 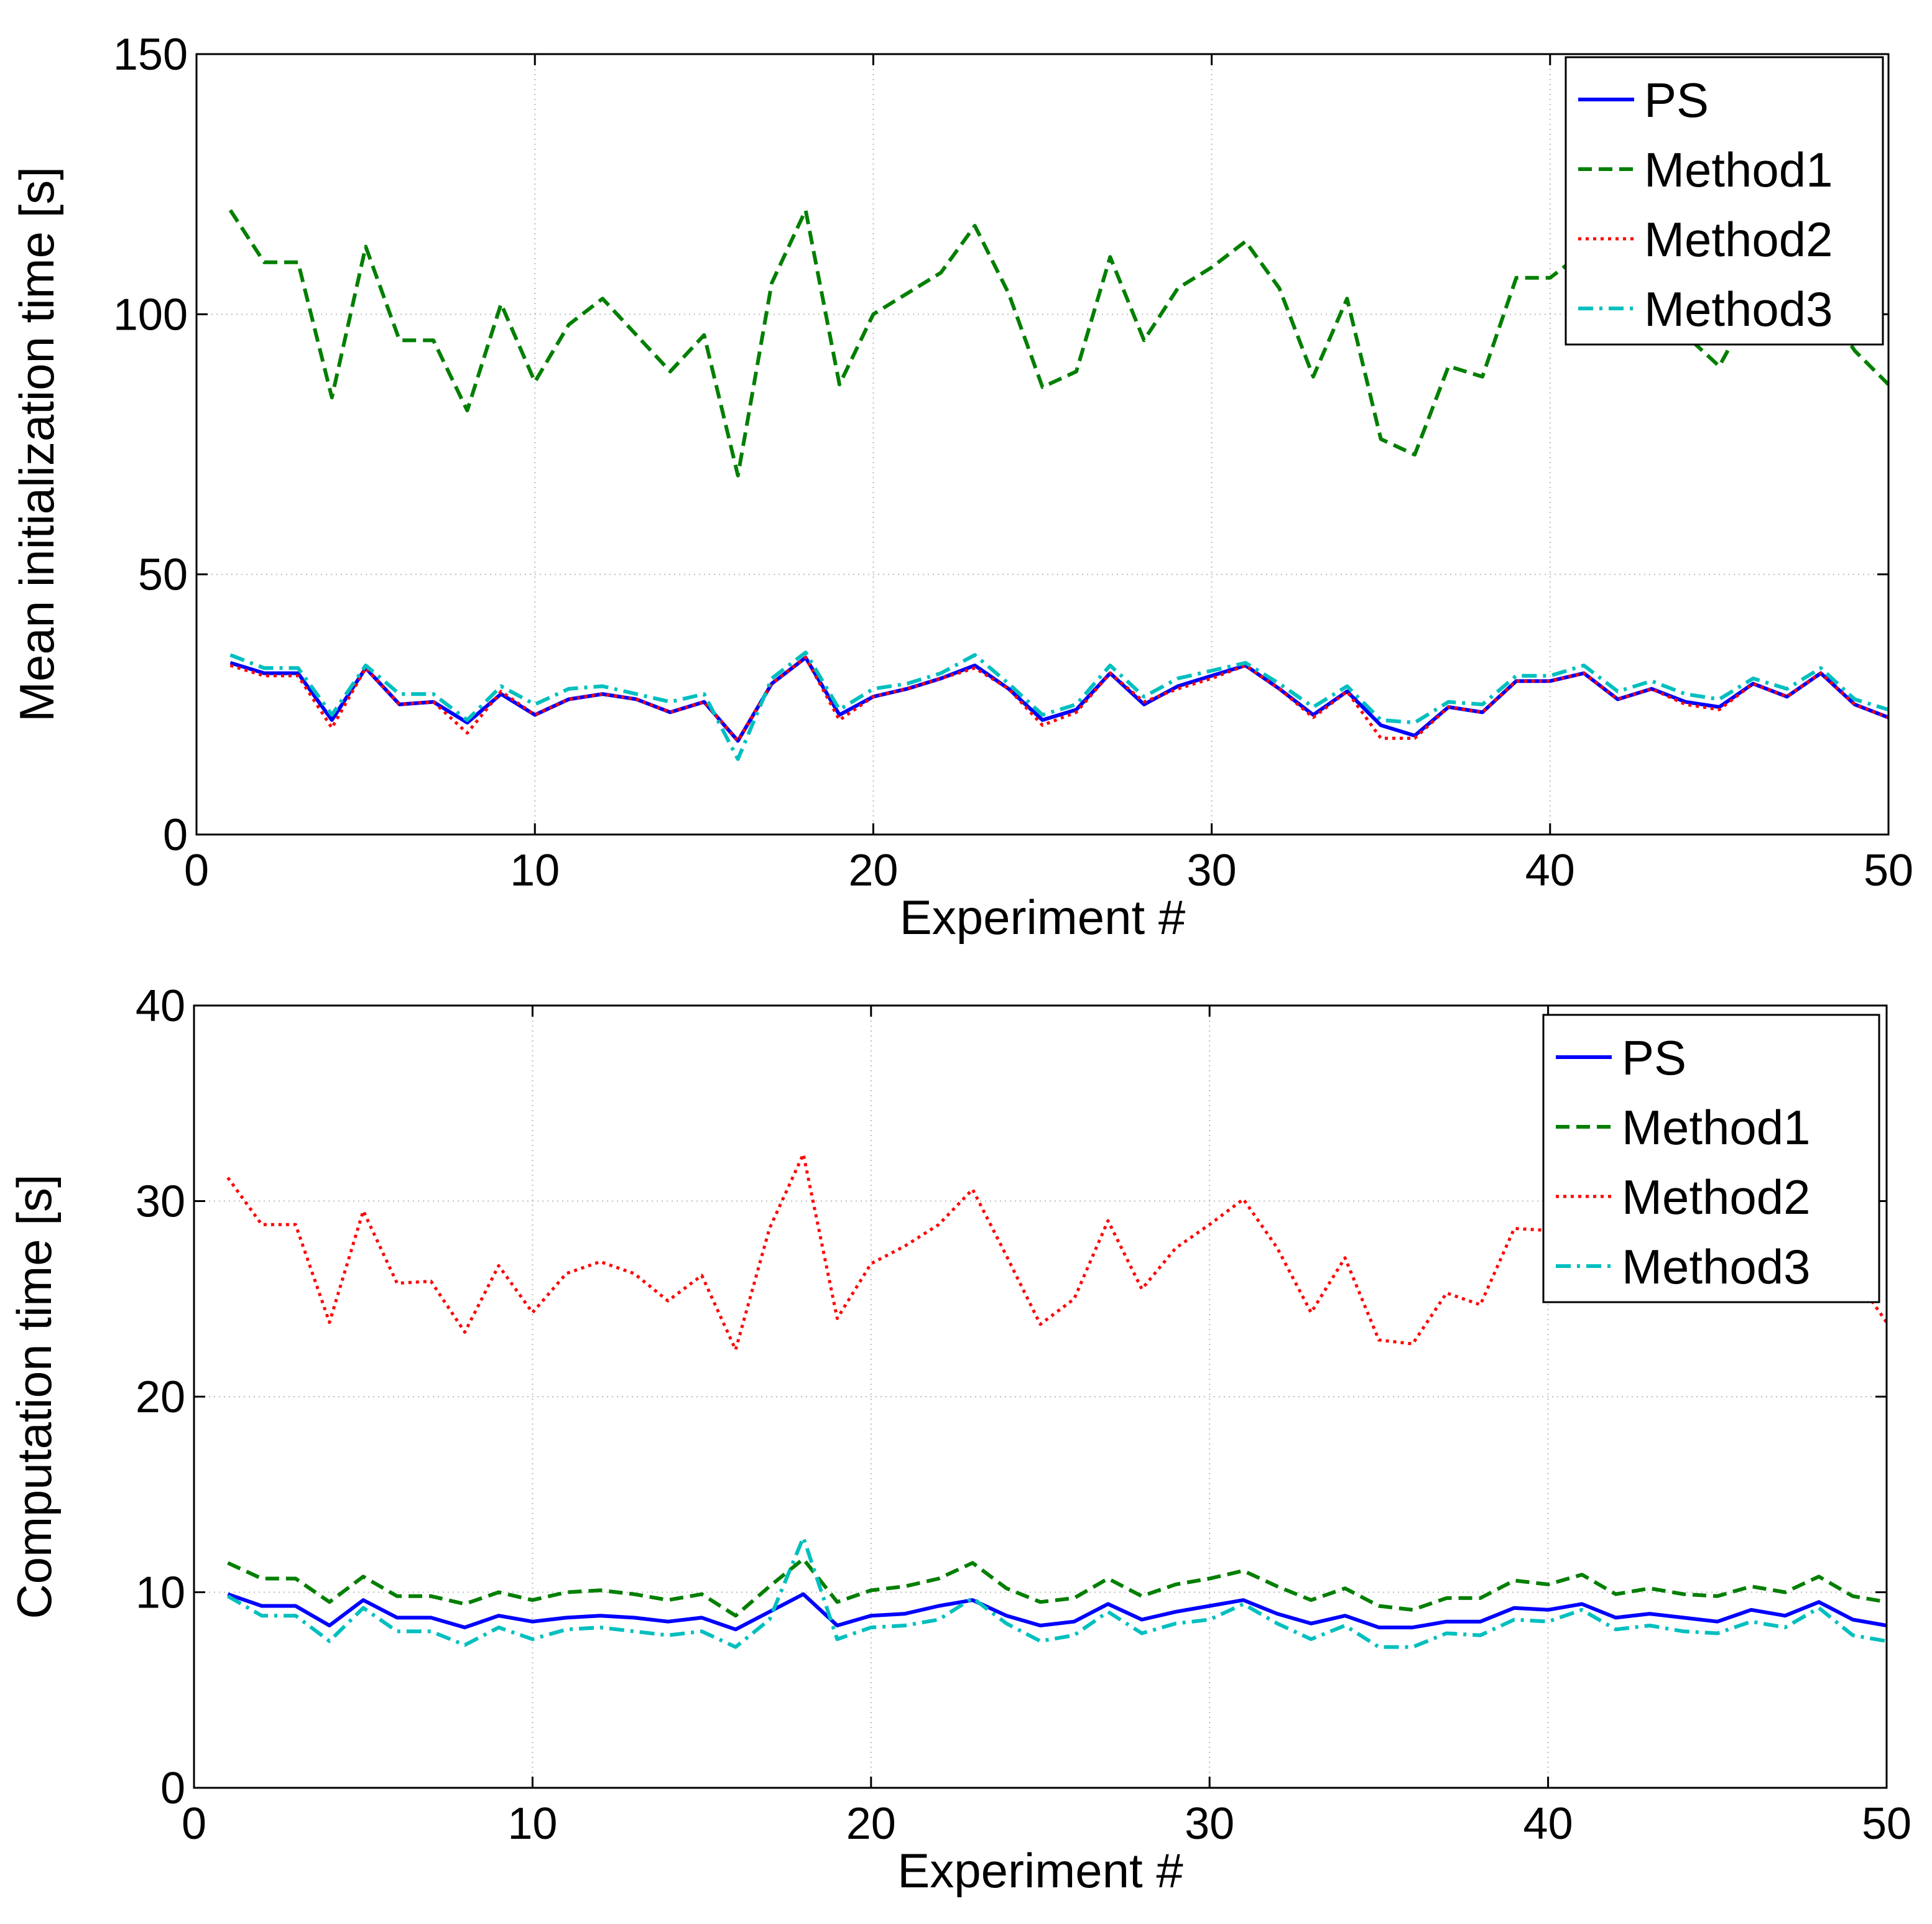 I want to click on y-tick-label: 150, so click(x=150, y=55).